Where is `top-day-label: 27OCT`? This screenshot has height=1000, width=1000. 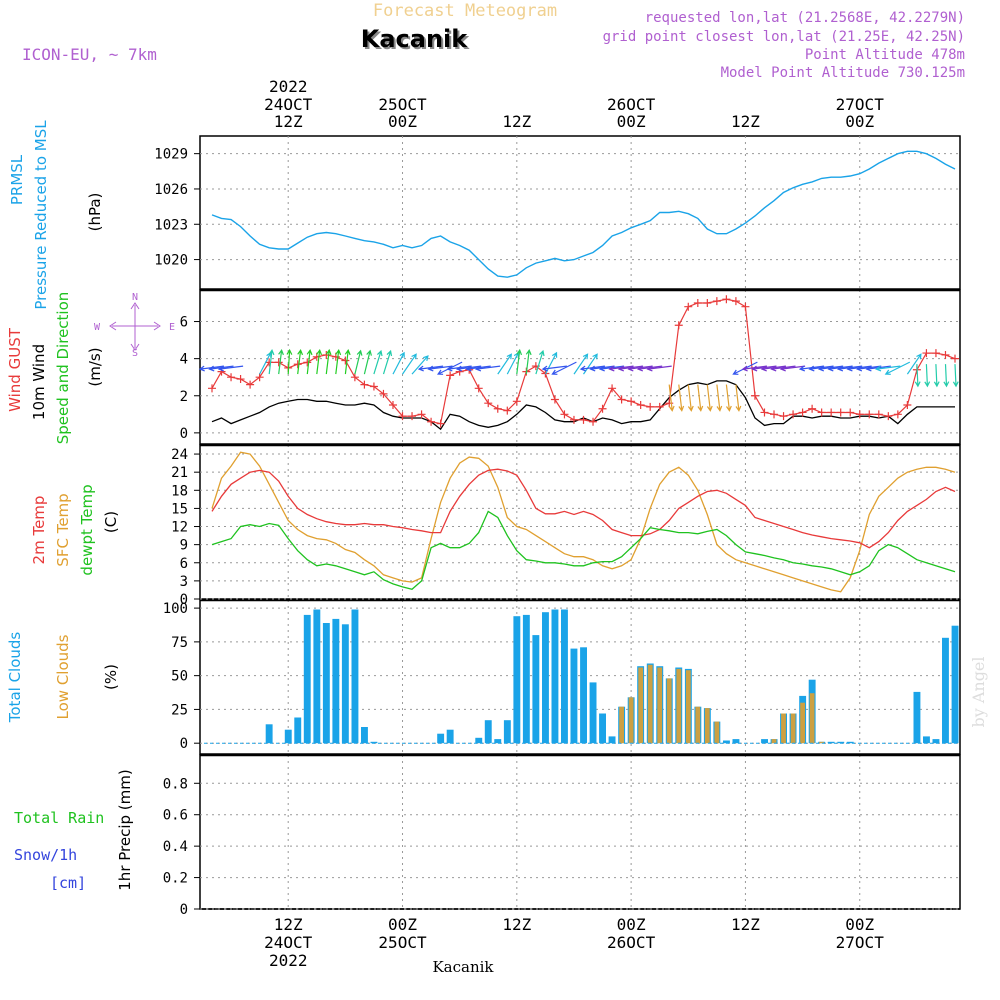 top-day-label: 27OCT is located at coordinates (860, 104).